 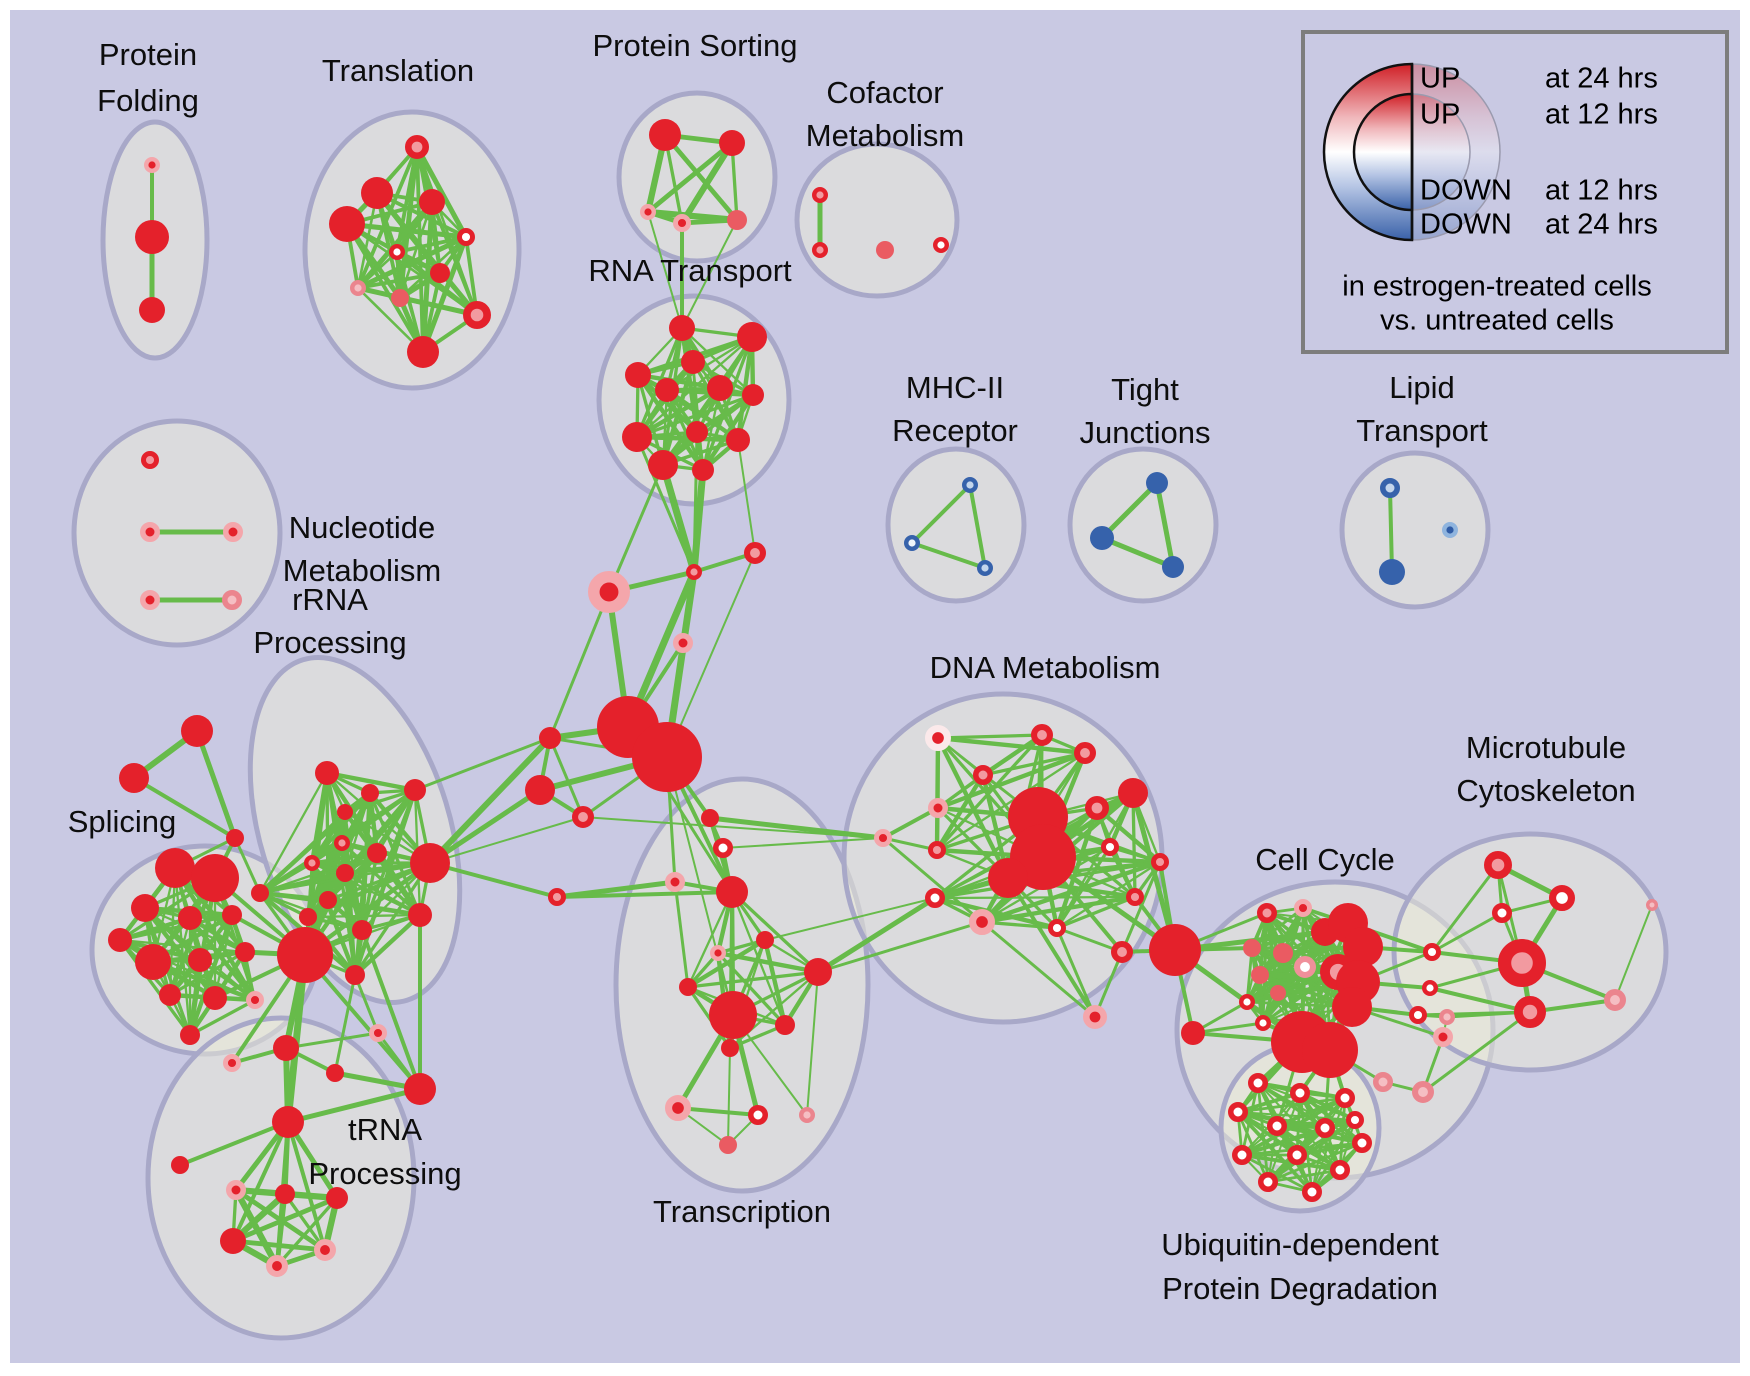 What do you see at coordinates (1056, 927) in the screenshot?
I see `node-d17` at bounding box center [1056, 927].